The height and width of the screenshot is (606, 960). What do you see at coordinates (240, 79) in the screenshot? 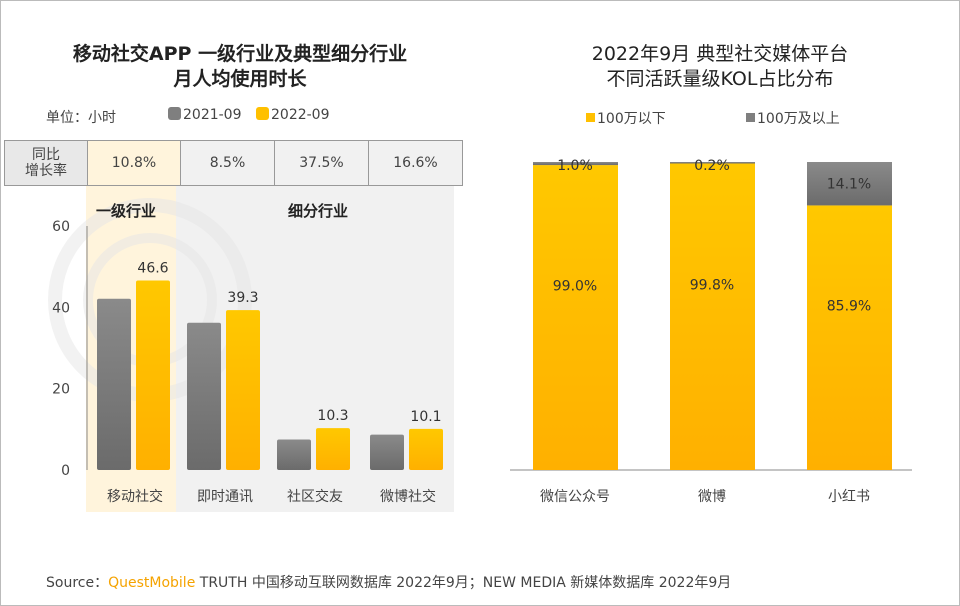
I see `left-title-line2: 月人均使用时长` at bounding box center [240, 79].